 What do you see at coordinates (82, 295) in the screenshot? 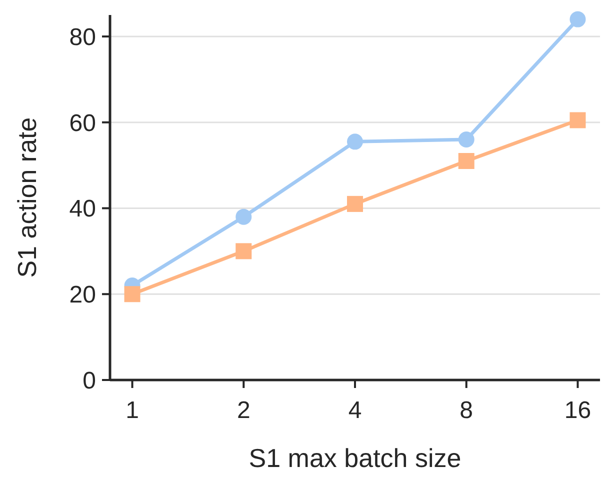
I see `y-tick-label: 20` at bounding box center [82, 295].